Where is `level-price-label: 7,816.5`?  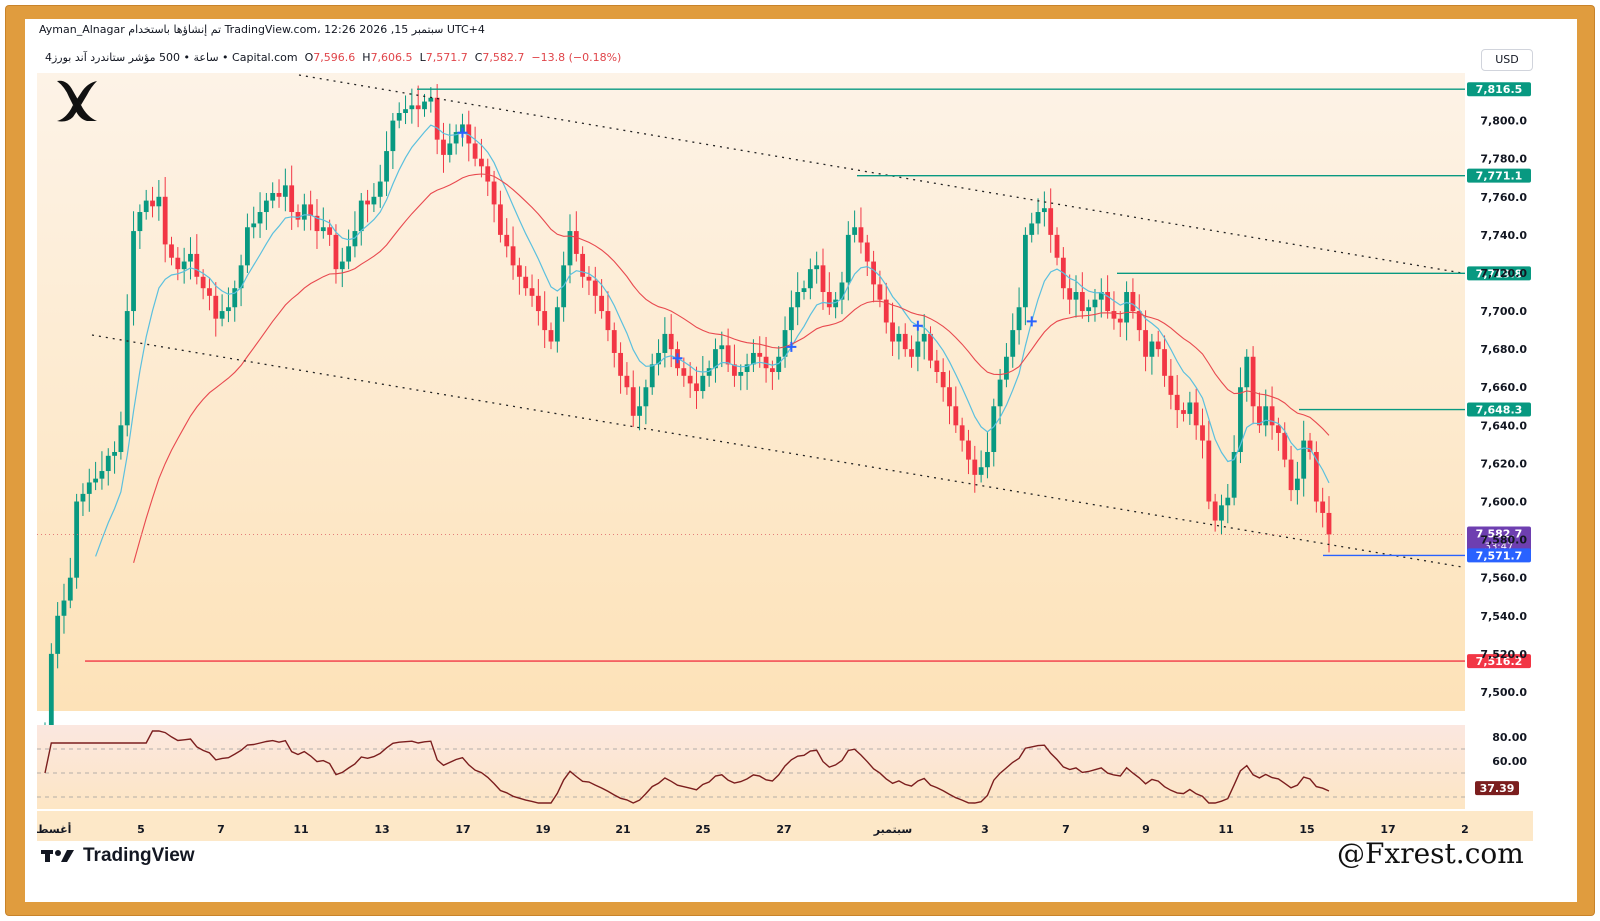 level-price-label: 7,816.5 is located at coordinates (1499, 89).